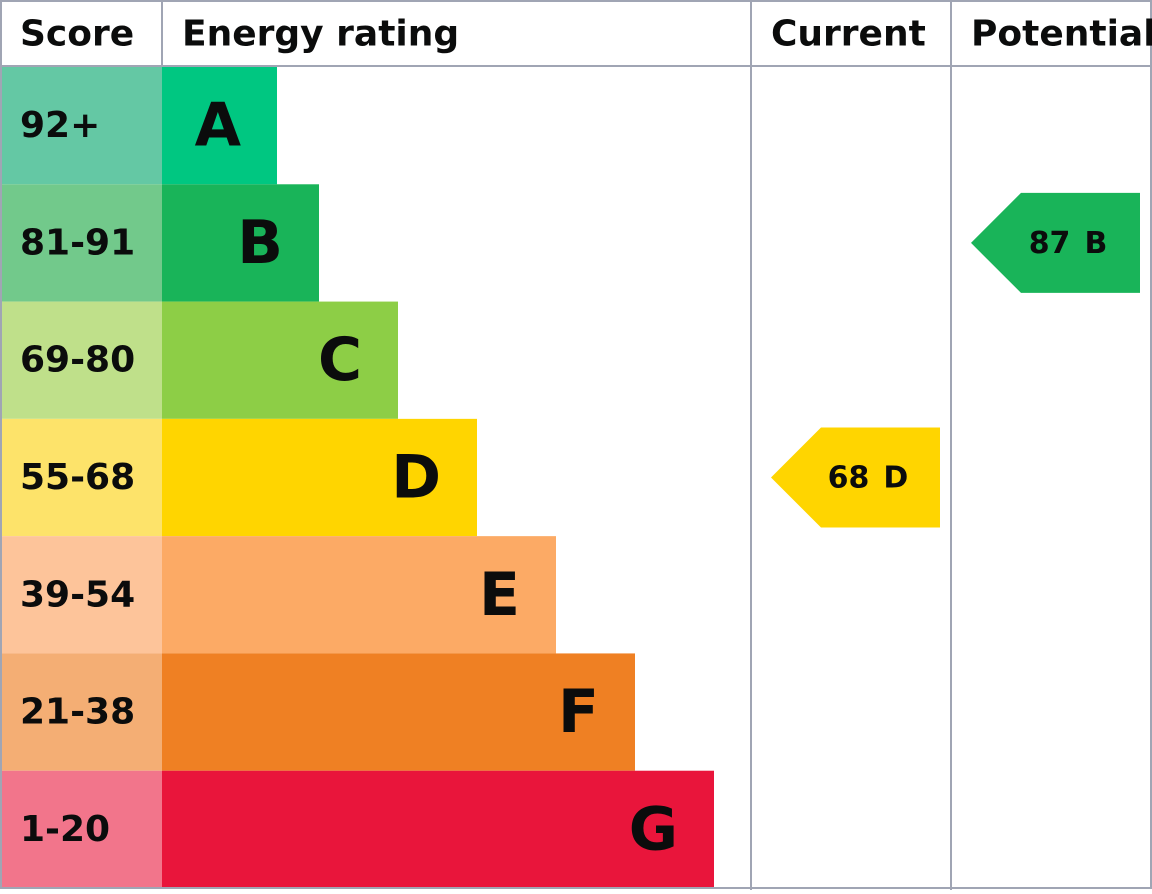 The image size is (1152, 894). Describe the element at coordinates (848, 34) in the screenshot. I see `column-header: Current` at that location.